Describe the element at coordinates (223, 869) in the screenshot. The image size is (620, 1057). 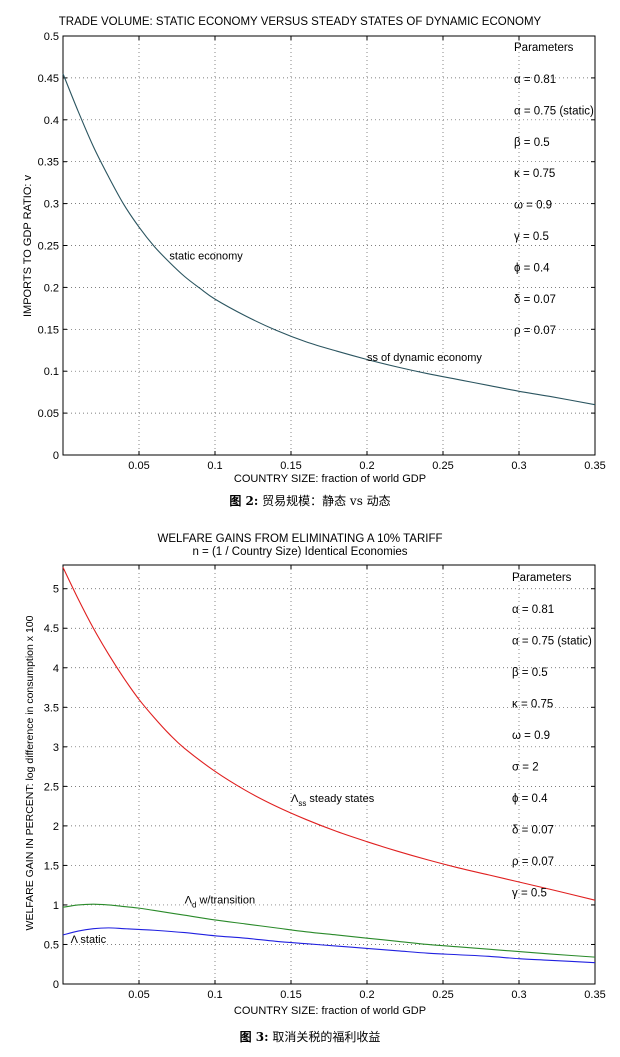
I see `annotations: Λss steady states Λd w/transition Λ static` at that location.